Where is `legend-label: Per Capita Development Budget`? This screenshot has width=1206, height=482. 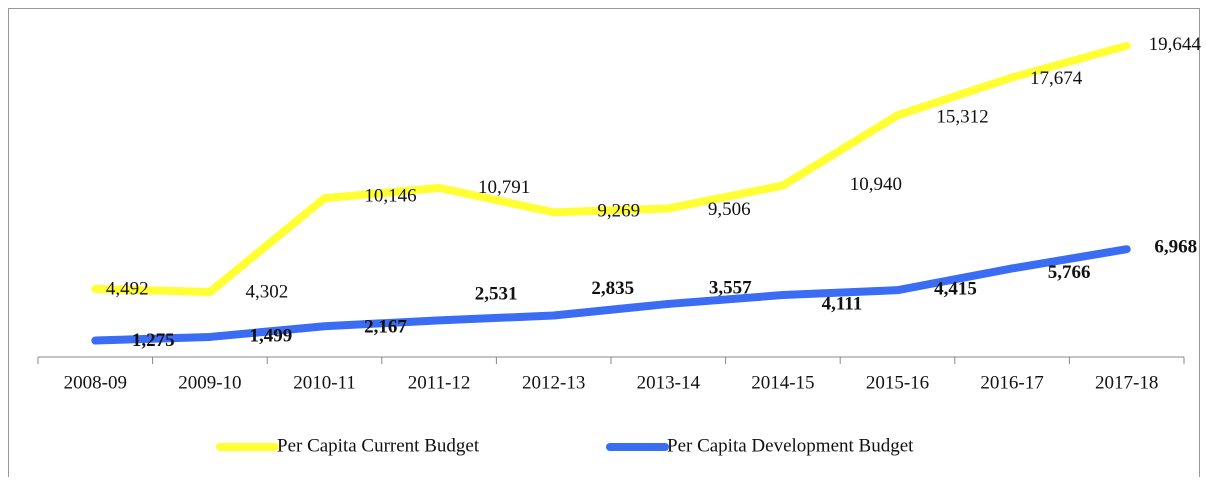 legend-label: Per Capita Development Budget is located at coordinates (790, 445).